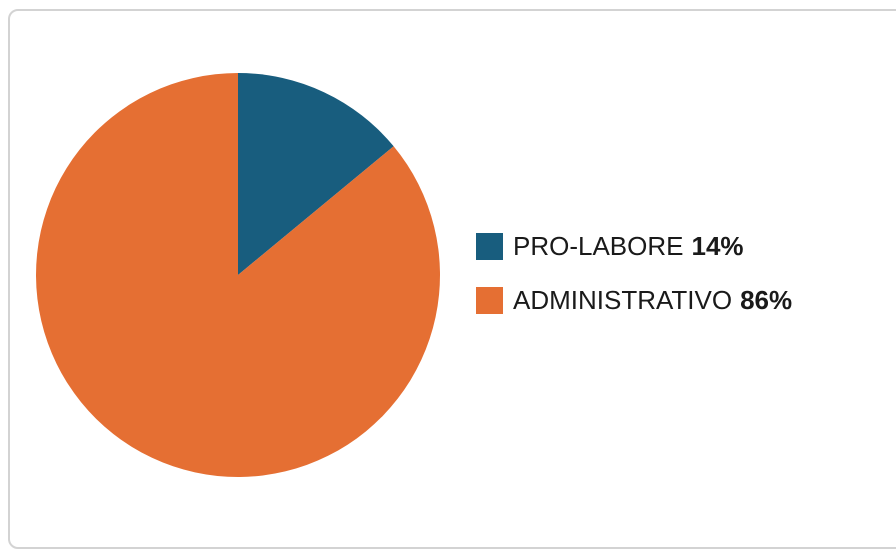  I want to click on legend-label-pro-labore: PRO-LABORE, so click(598, 245).